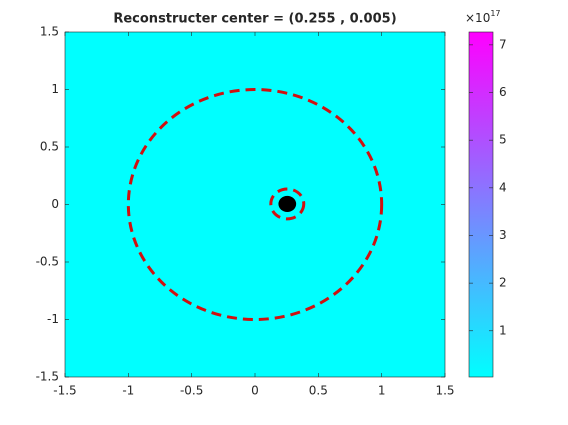  I want to click on y-tick-label: 0, so click(55, 204).